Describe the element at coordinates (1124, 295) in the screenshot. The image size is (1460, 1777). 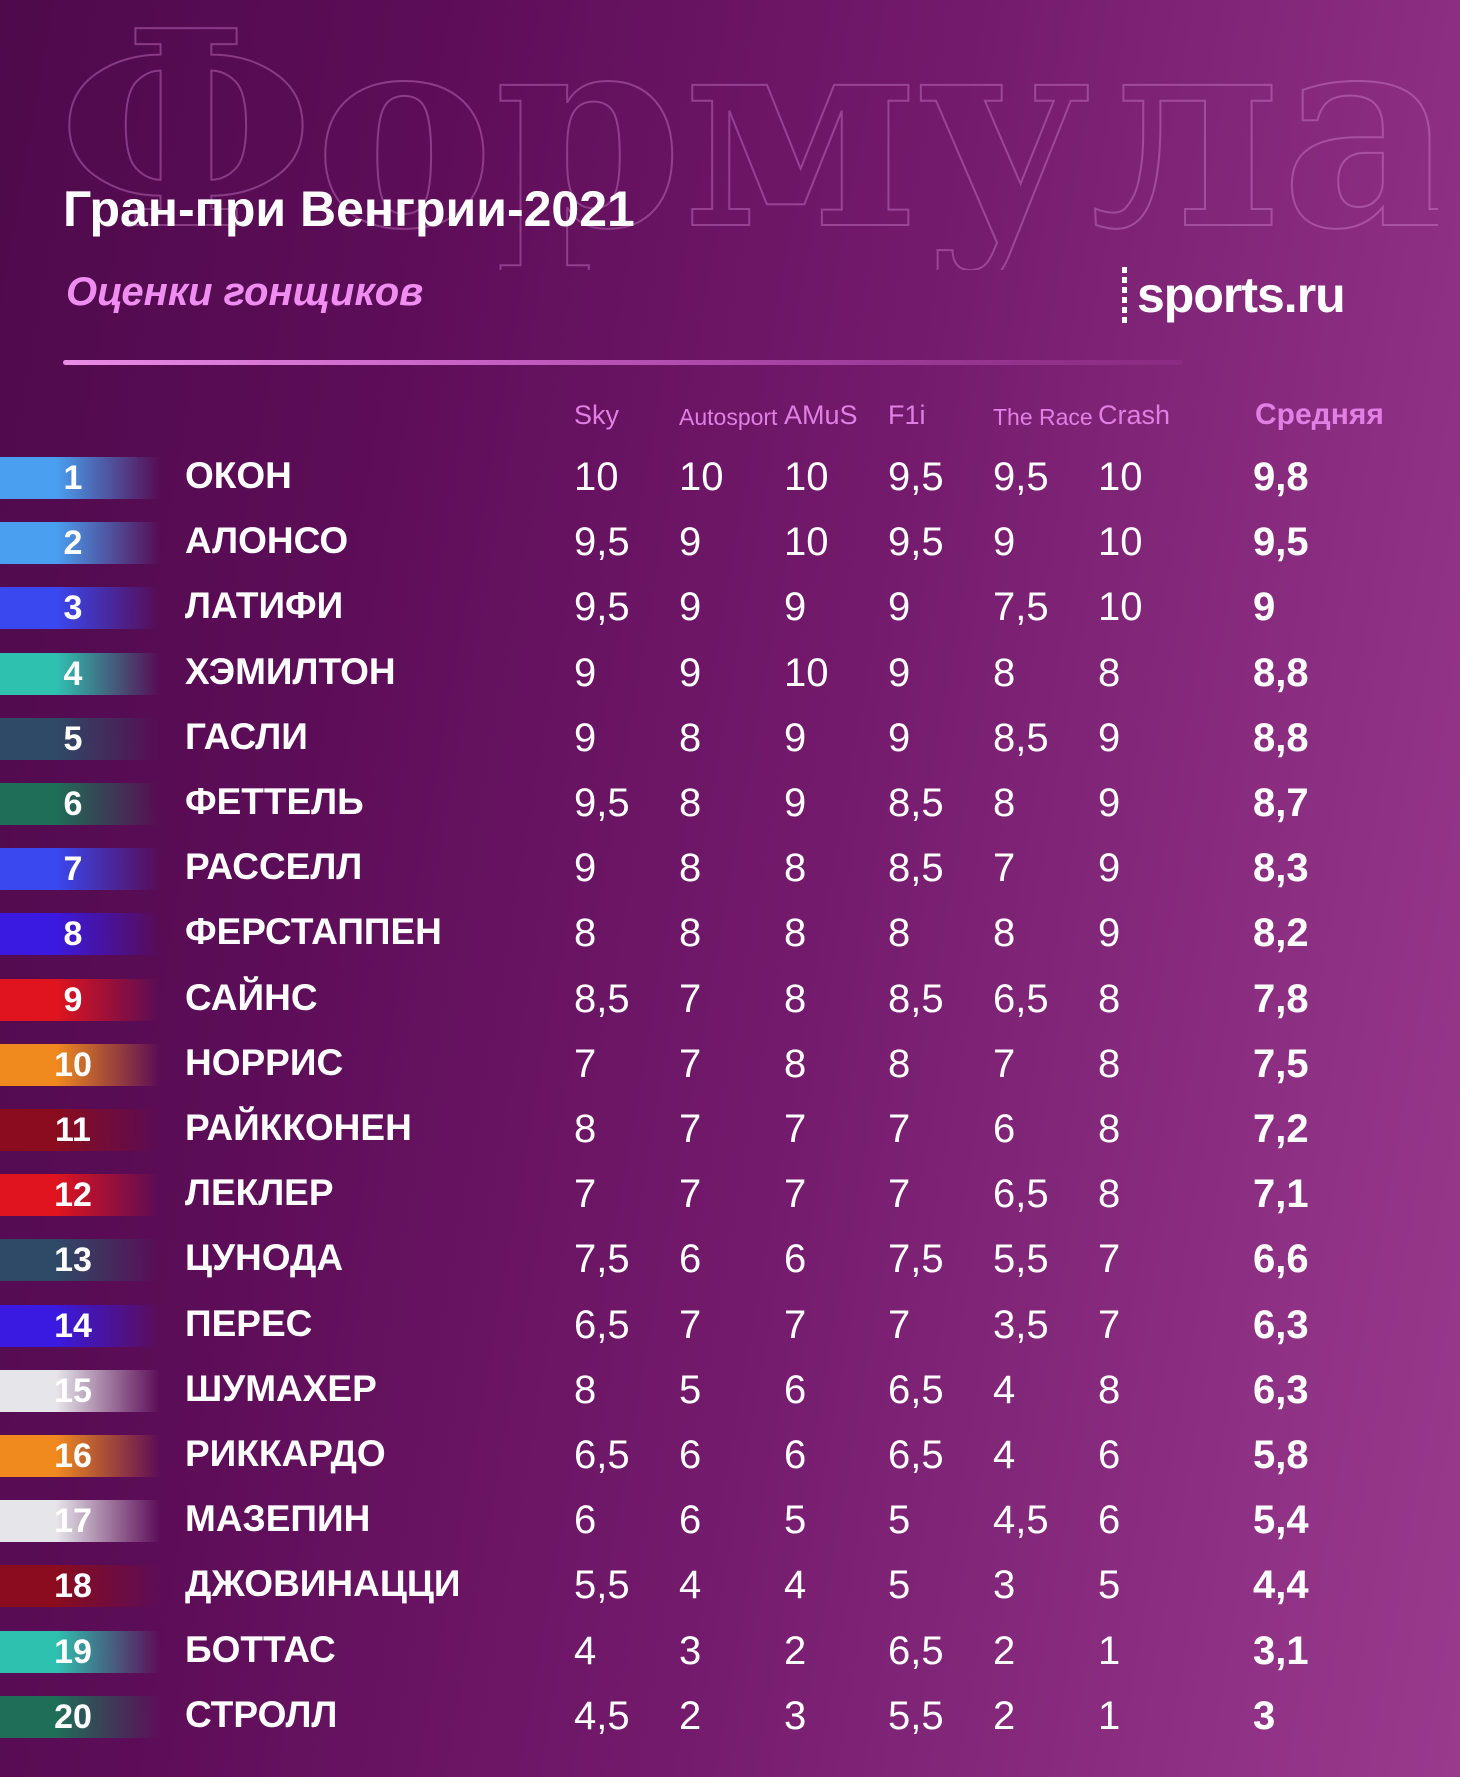
I see `logo-mark-icon` at that location.